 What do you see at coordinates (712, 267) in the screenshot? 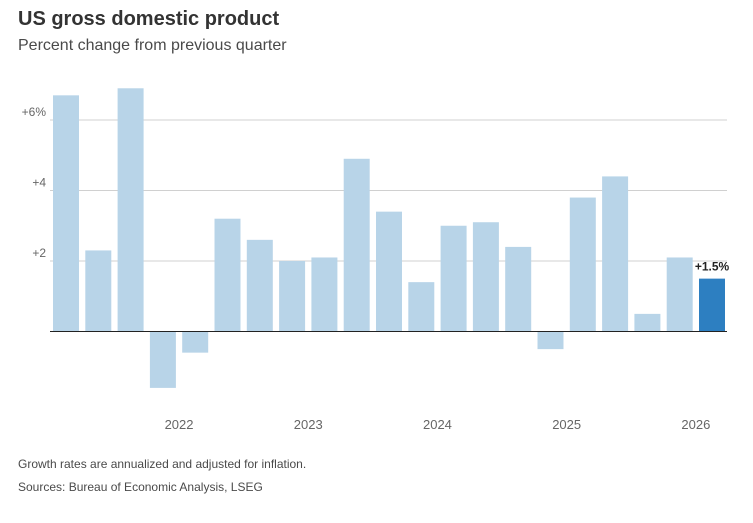
I see `highlight-data-label: +1.5%` at bounding box center [712, 267].